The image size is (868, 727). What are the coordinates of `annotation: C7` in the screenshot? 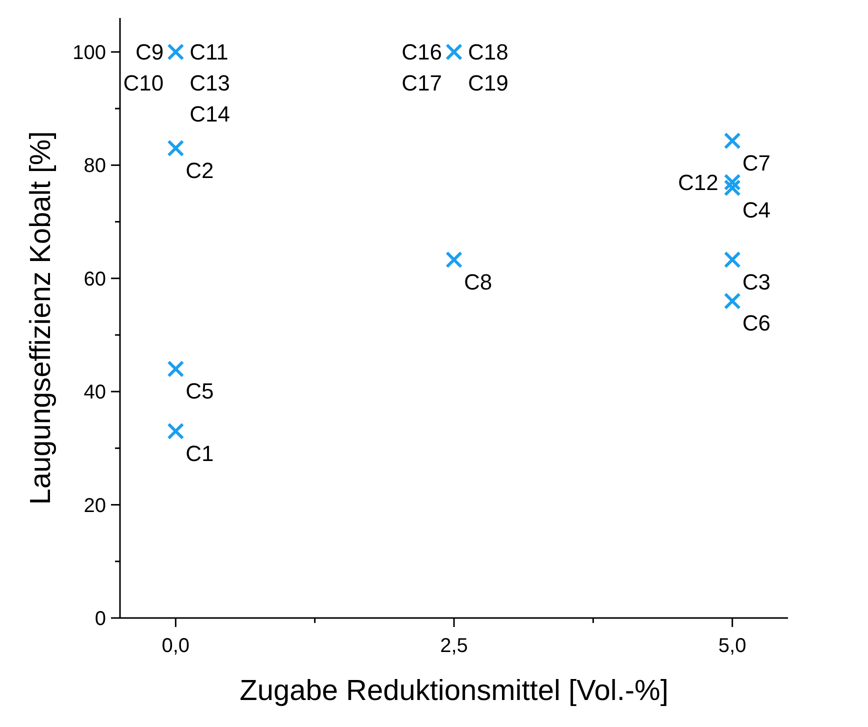 It's located at (756, 163).